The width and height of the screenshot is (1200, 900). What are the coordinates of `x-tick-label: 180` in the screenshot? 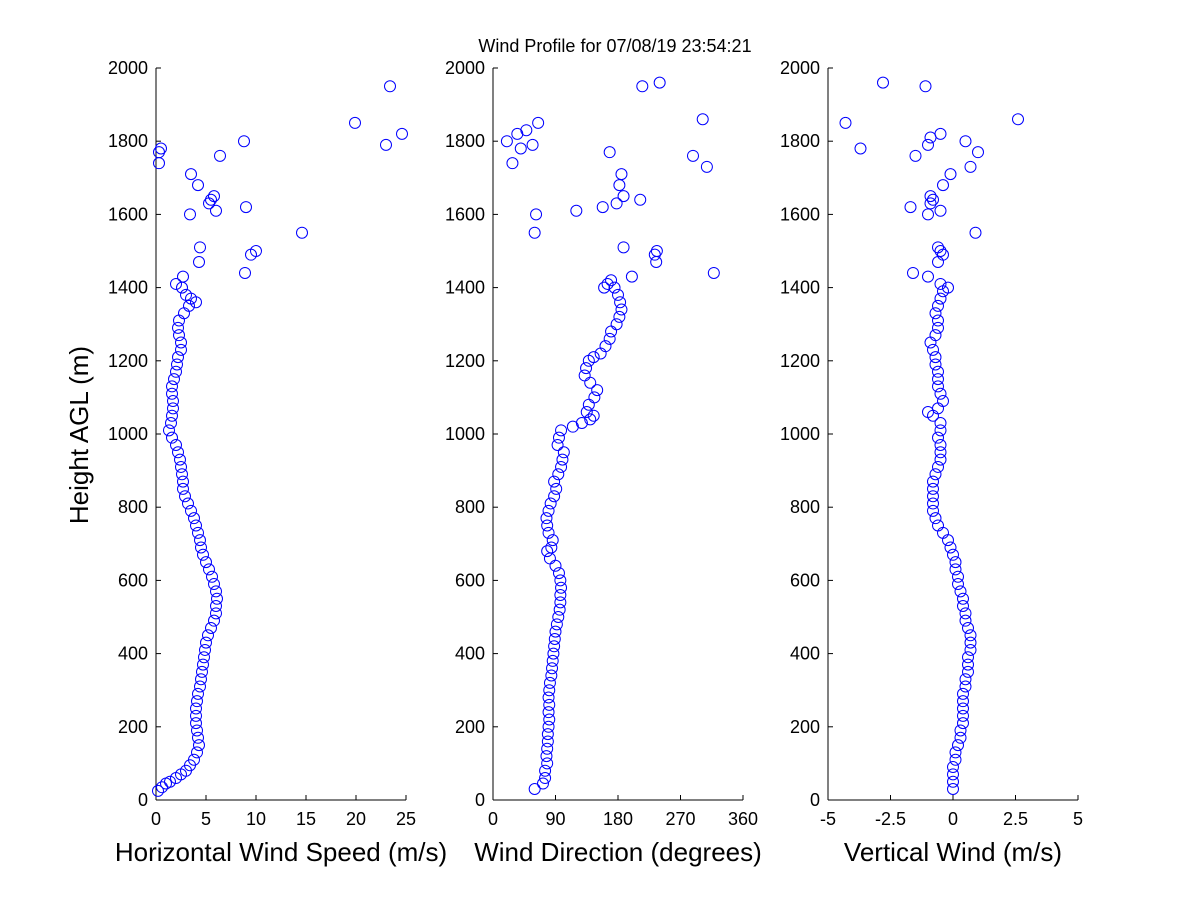 It's located at (618, 819).